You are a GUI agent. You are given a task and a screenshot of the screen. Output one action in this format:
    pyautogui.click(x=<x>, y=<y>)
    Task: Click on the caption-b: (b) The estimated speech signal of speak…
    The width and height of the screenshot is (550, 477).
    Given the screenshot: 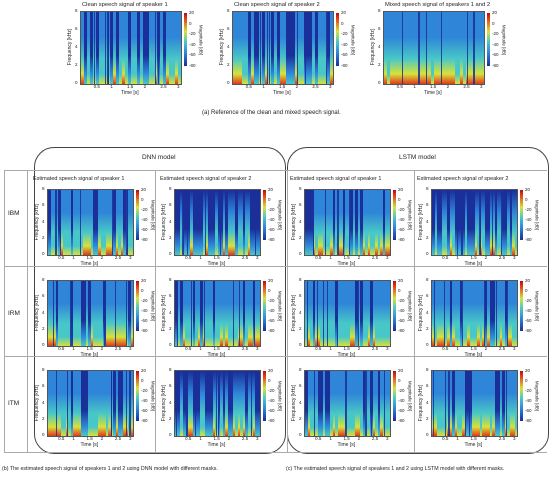 What is the action you would take?
    pyautogui.click(x=110, y=469)
    